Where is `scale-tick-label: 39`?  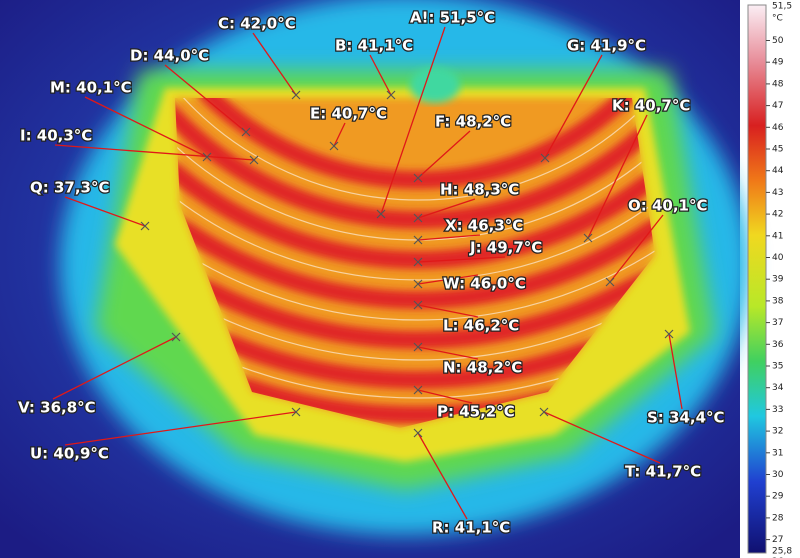 scale-tick-label: 39 is located at coordinates (778, 280).